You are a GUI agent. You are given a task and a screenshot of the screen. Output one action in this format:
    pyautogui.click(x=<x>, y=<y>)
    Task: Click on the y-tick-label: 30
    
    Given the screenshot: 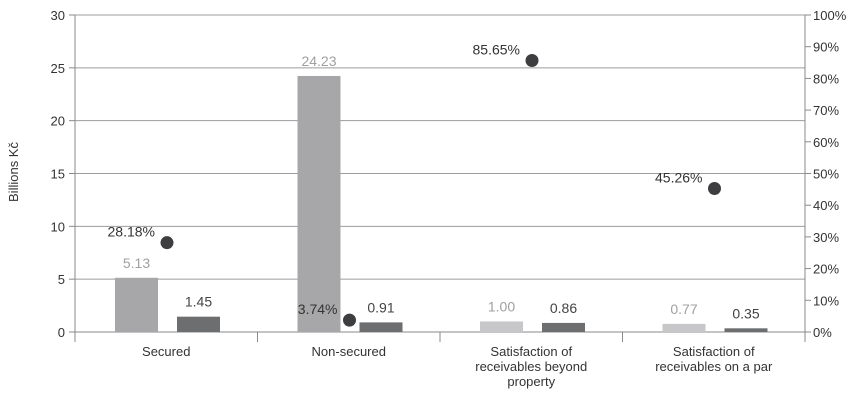 What is the action you would take?
    pyautogui.click(x=58, y=15)
    